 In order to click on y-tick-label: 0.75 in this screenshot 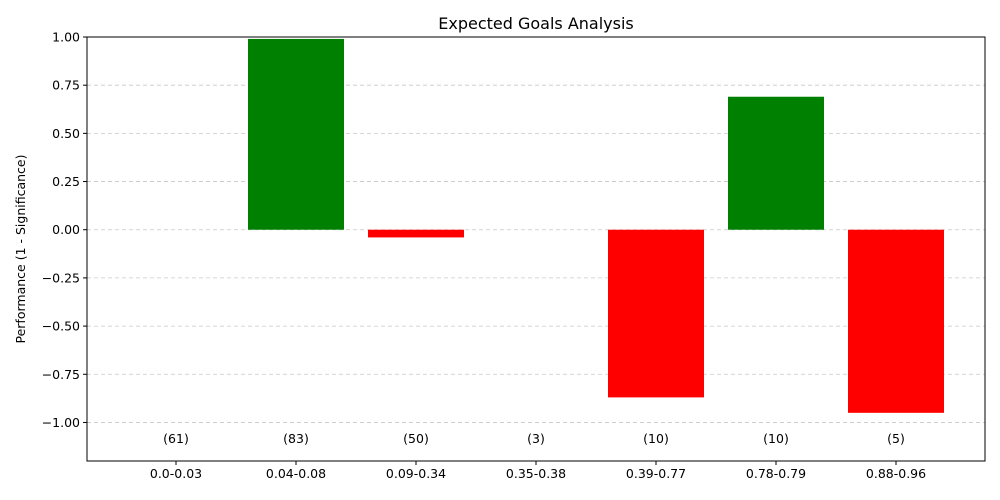, I will do `click(66, 85)`.